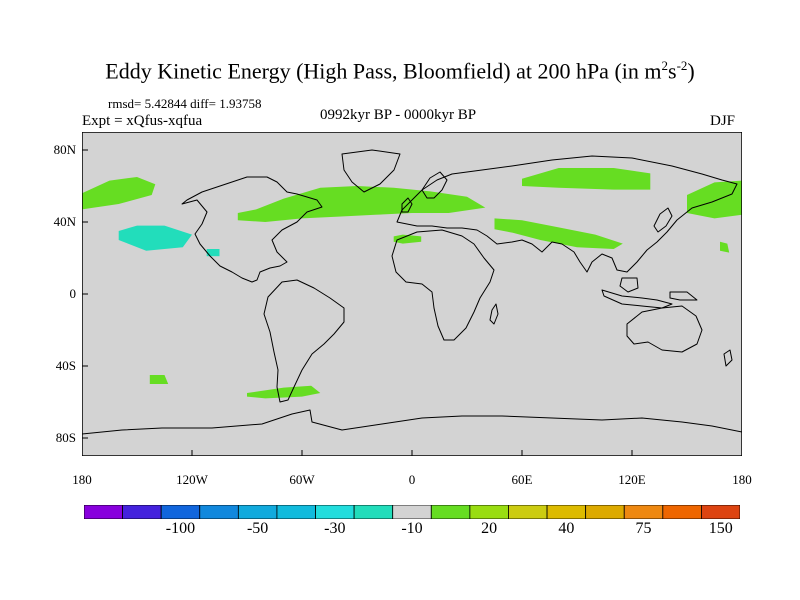 This screenshot has height=600, width=800. Describe the element at coordinates (185, 103) in the screenshot. I see `stats-text: rmsd= 5.42844 diff= 1.93758` at that location.